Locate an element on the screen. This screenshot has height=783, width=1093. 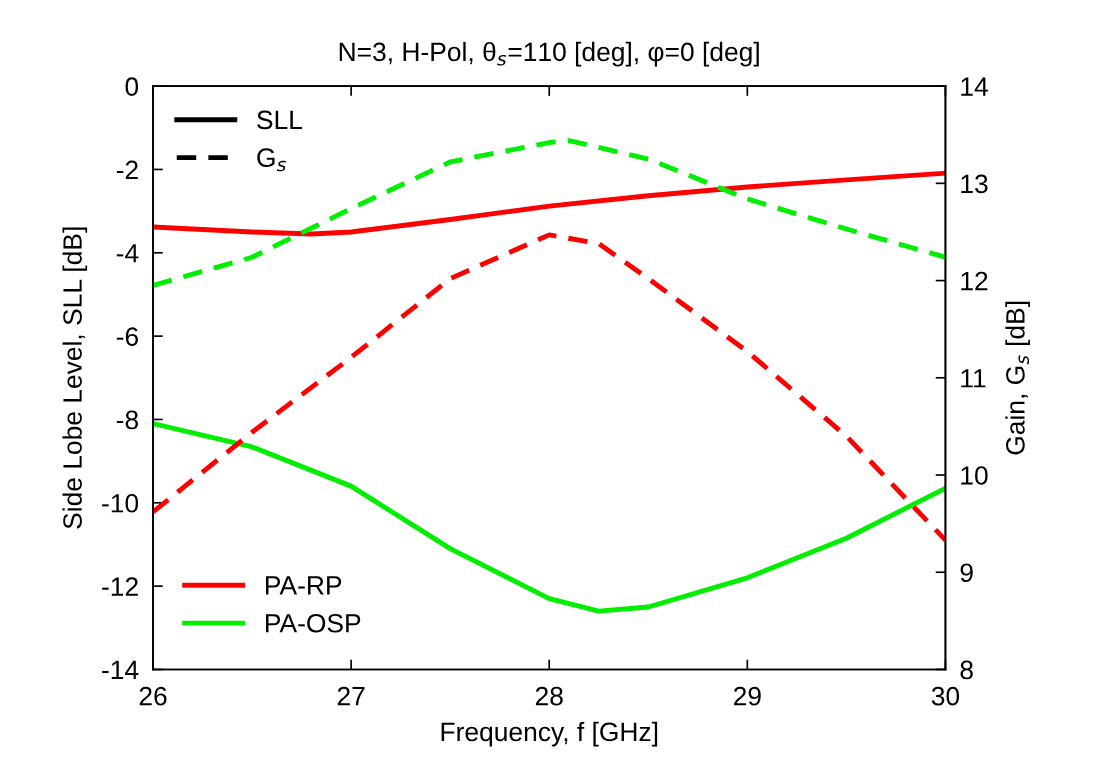
annotation: G$_{s}$ is located at coordinates (271, 160).